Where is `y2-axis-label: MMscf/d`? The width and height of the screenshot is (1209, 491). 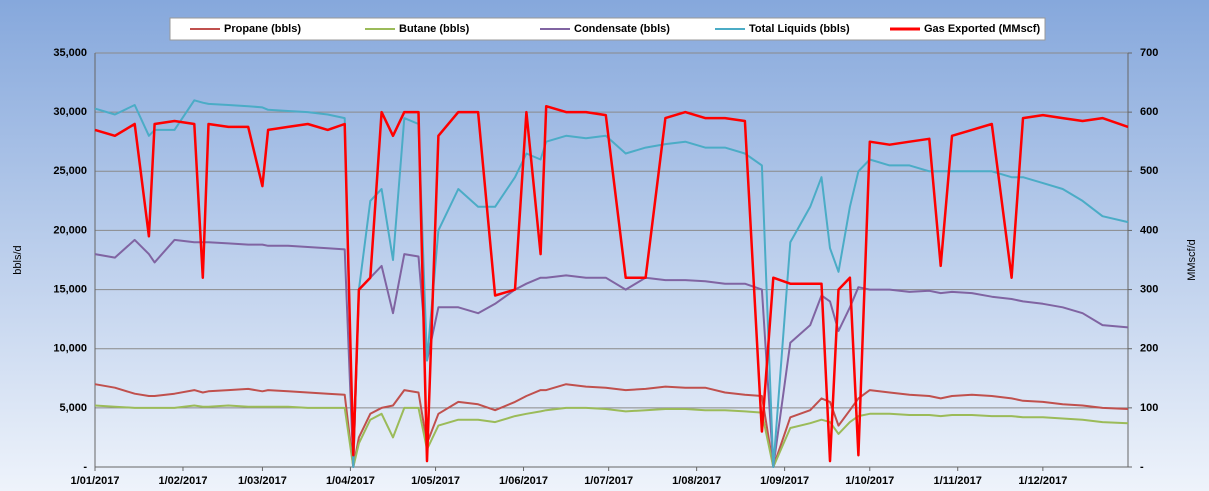 y2-axis-label: MMscf/d is located at coordinates (1192, 260).